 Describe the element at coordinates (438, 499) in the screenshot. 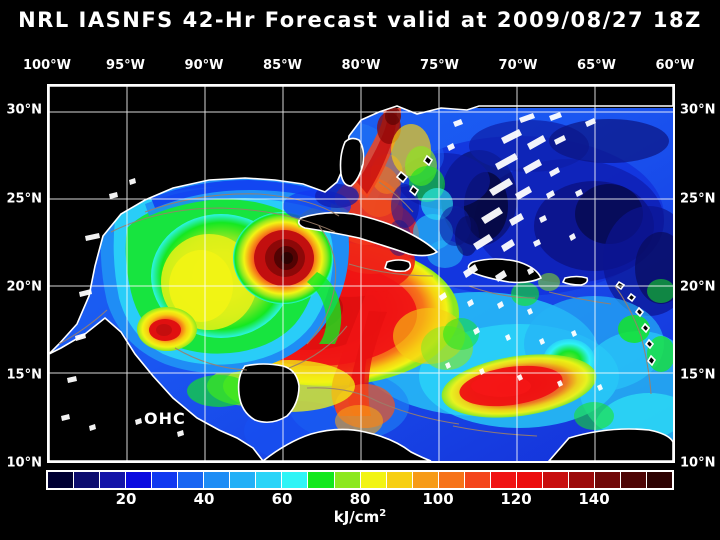

I see `colorbar-tick: 100` at that location.